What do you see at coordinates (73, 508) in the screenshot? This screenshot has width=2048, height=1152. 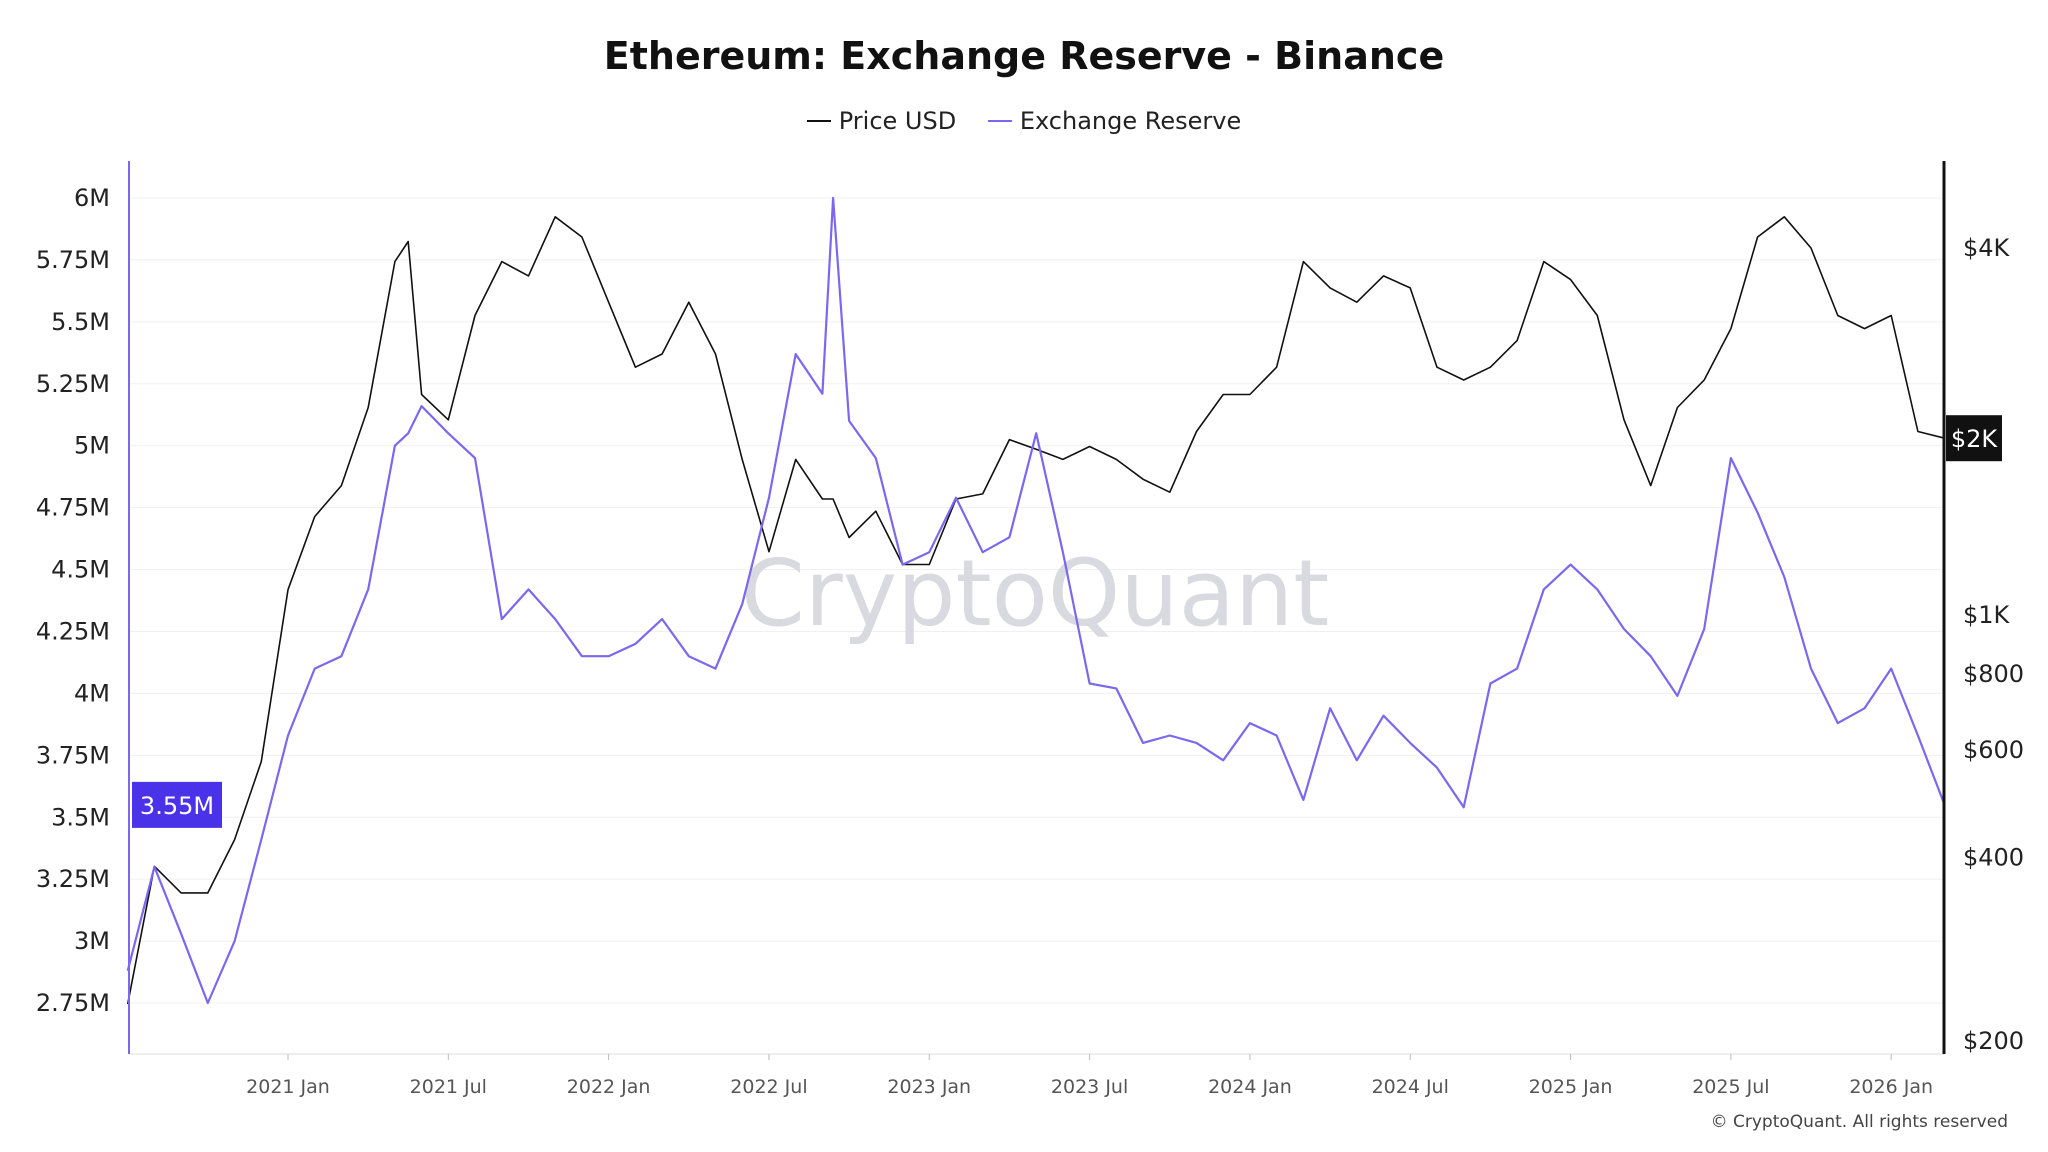 I see `left-tick-label: 4.75M` at bounding box center [73, 508].